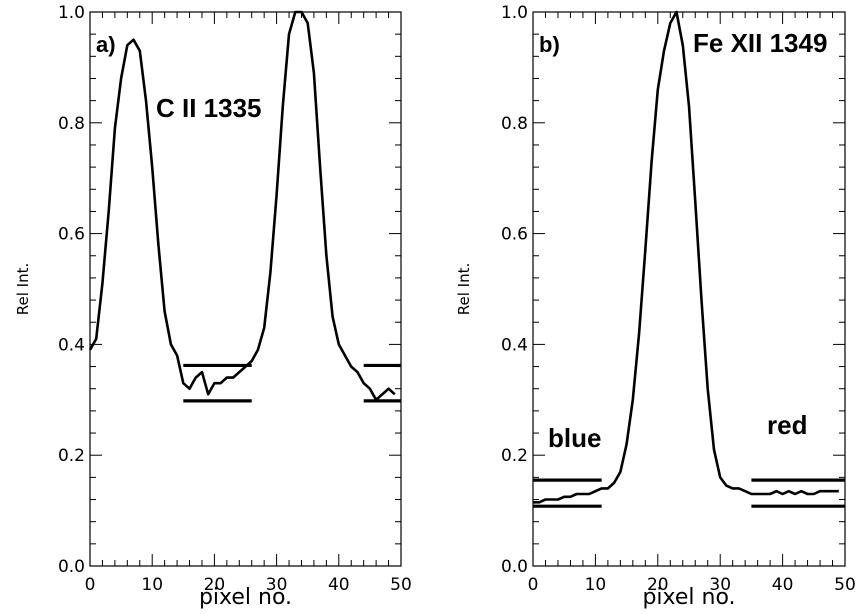  I want to click on panel-label: b), so click(549, 44).